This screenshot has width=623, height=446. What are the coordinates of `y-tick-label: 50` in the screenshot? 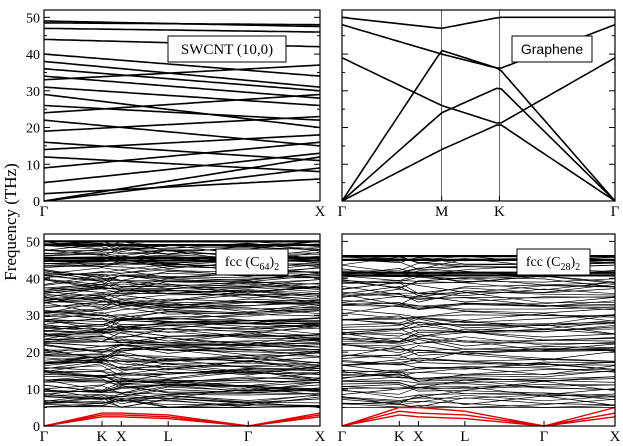 It's located at (33, 18).